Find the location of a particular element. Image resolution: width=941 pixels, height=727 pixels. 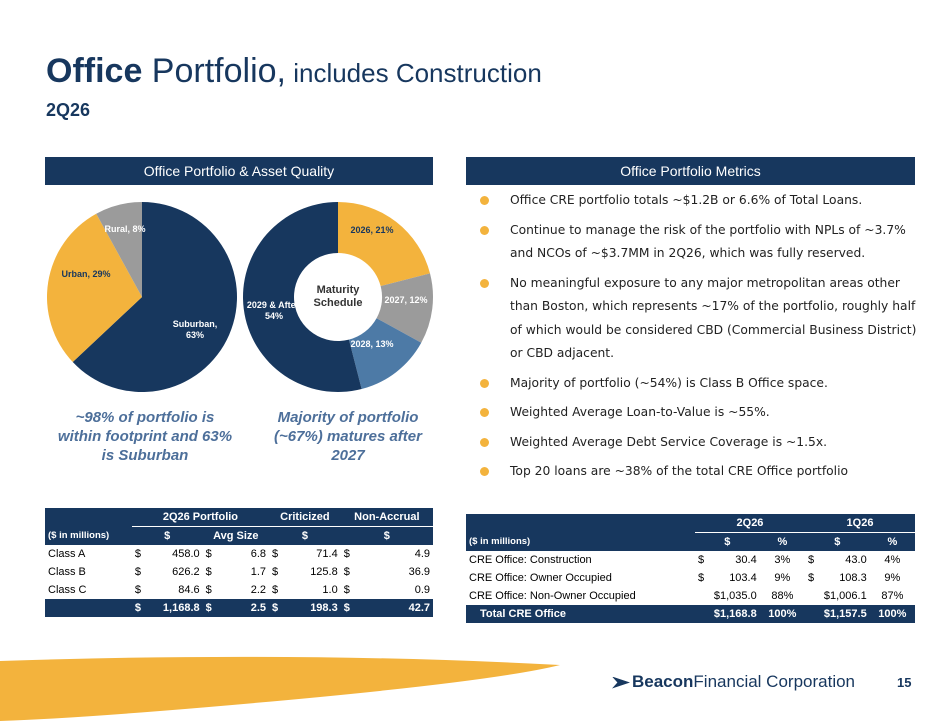

logo-text: Financial Corporation is located at coordinates (774, 681).